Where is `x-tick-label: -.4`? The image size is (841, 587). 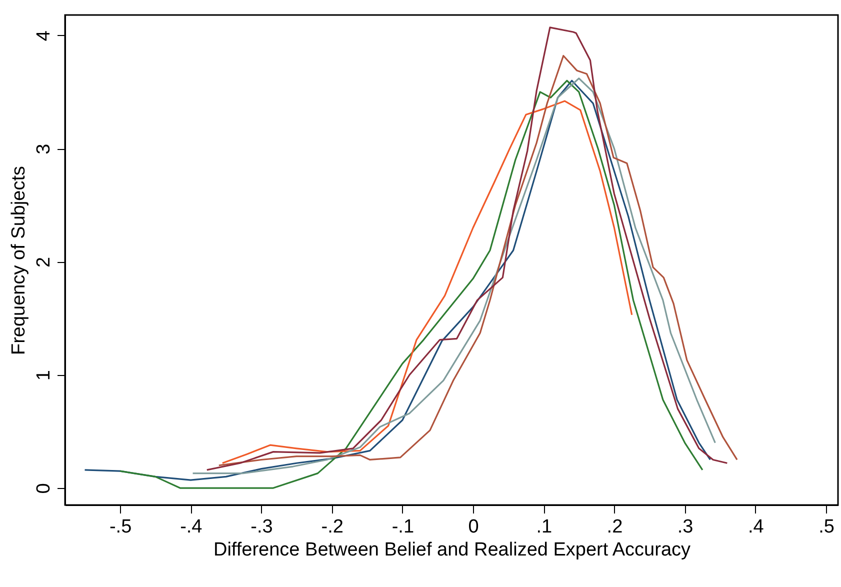 x-tick-label: -.4 is located at coordinates (191, 527).